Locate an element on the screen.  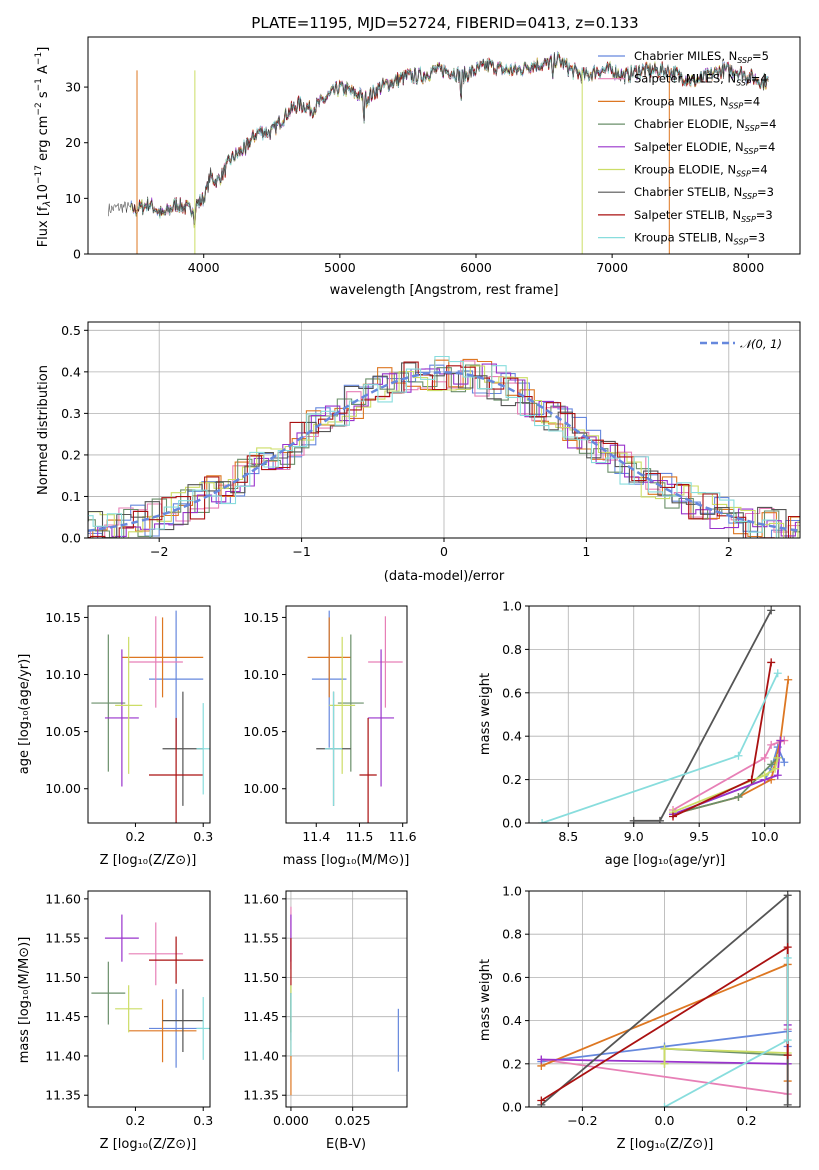
y-tick-label: 30 is located at coordinates (73, 87).